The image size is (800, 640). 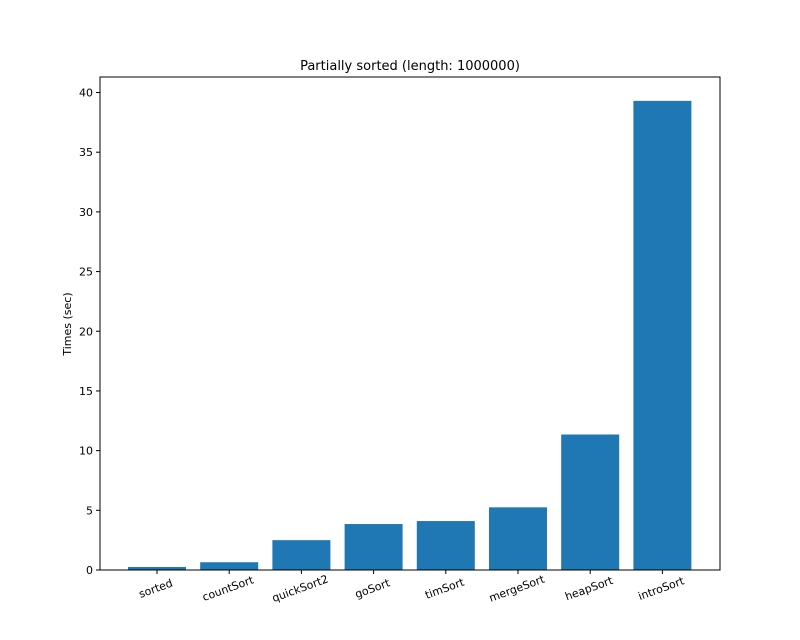 What do you see at coordinates (89, 570) in the screenshot?
I see `y-tick-label: 0` at bounding box center [89, 570].